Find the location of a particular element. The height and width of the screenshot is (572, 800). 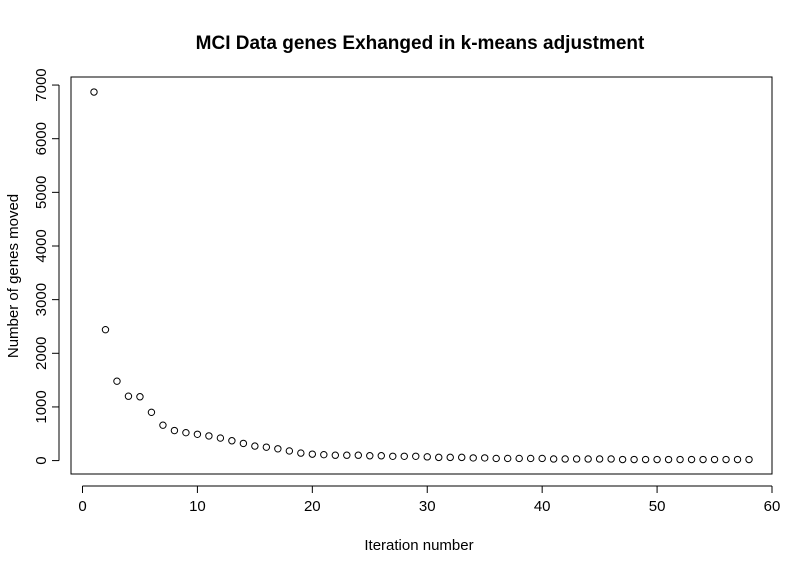

y-tick-label: 3000 is located at coordinates (41, 299).